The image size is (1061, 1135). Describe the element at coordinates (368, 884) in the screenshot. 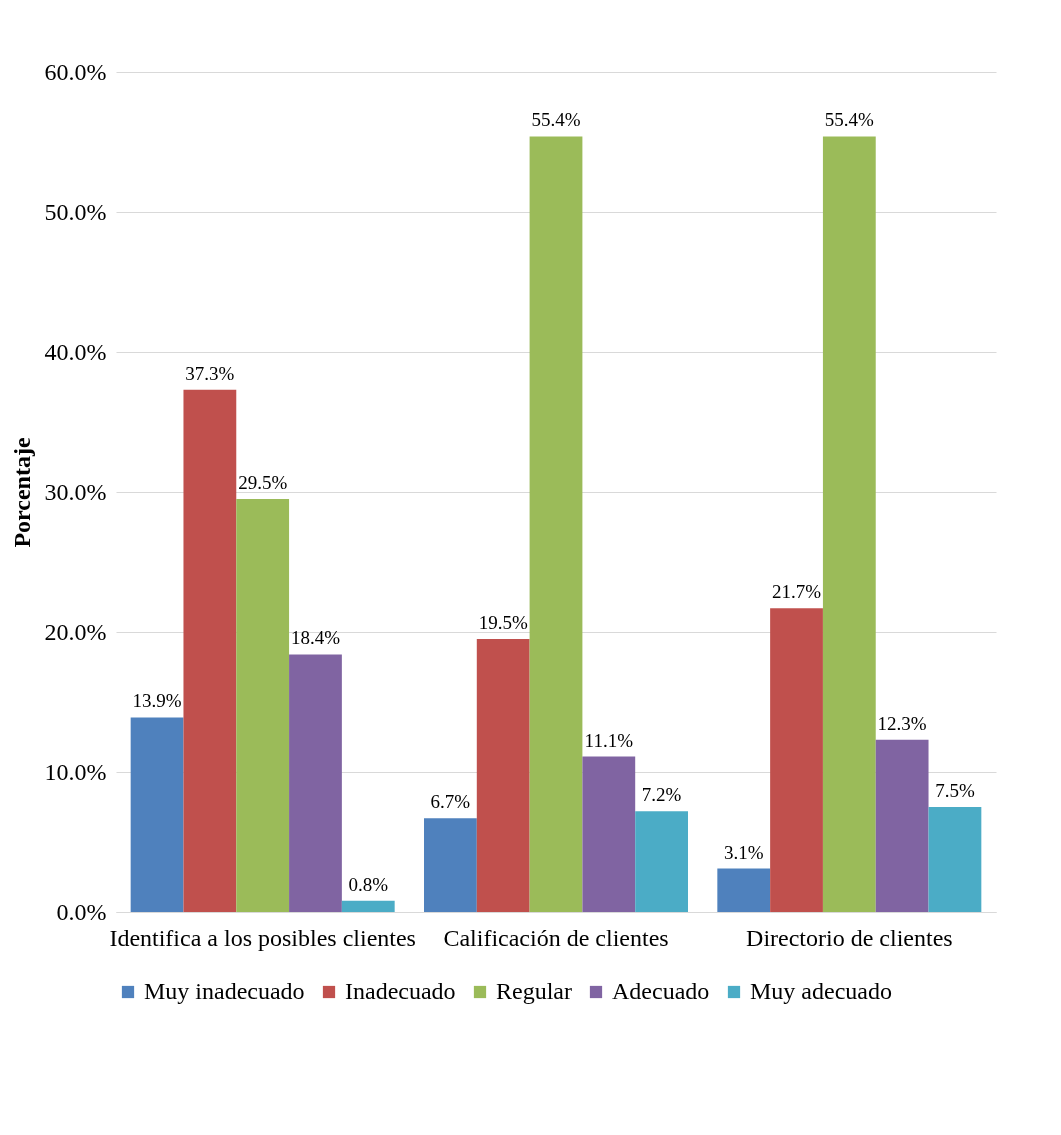

I see `data-label: 0.8%` at that location.